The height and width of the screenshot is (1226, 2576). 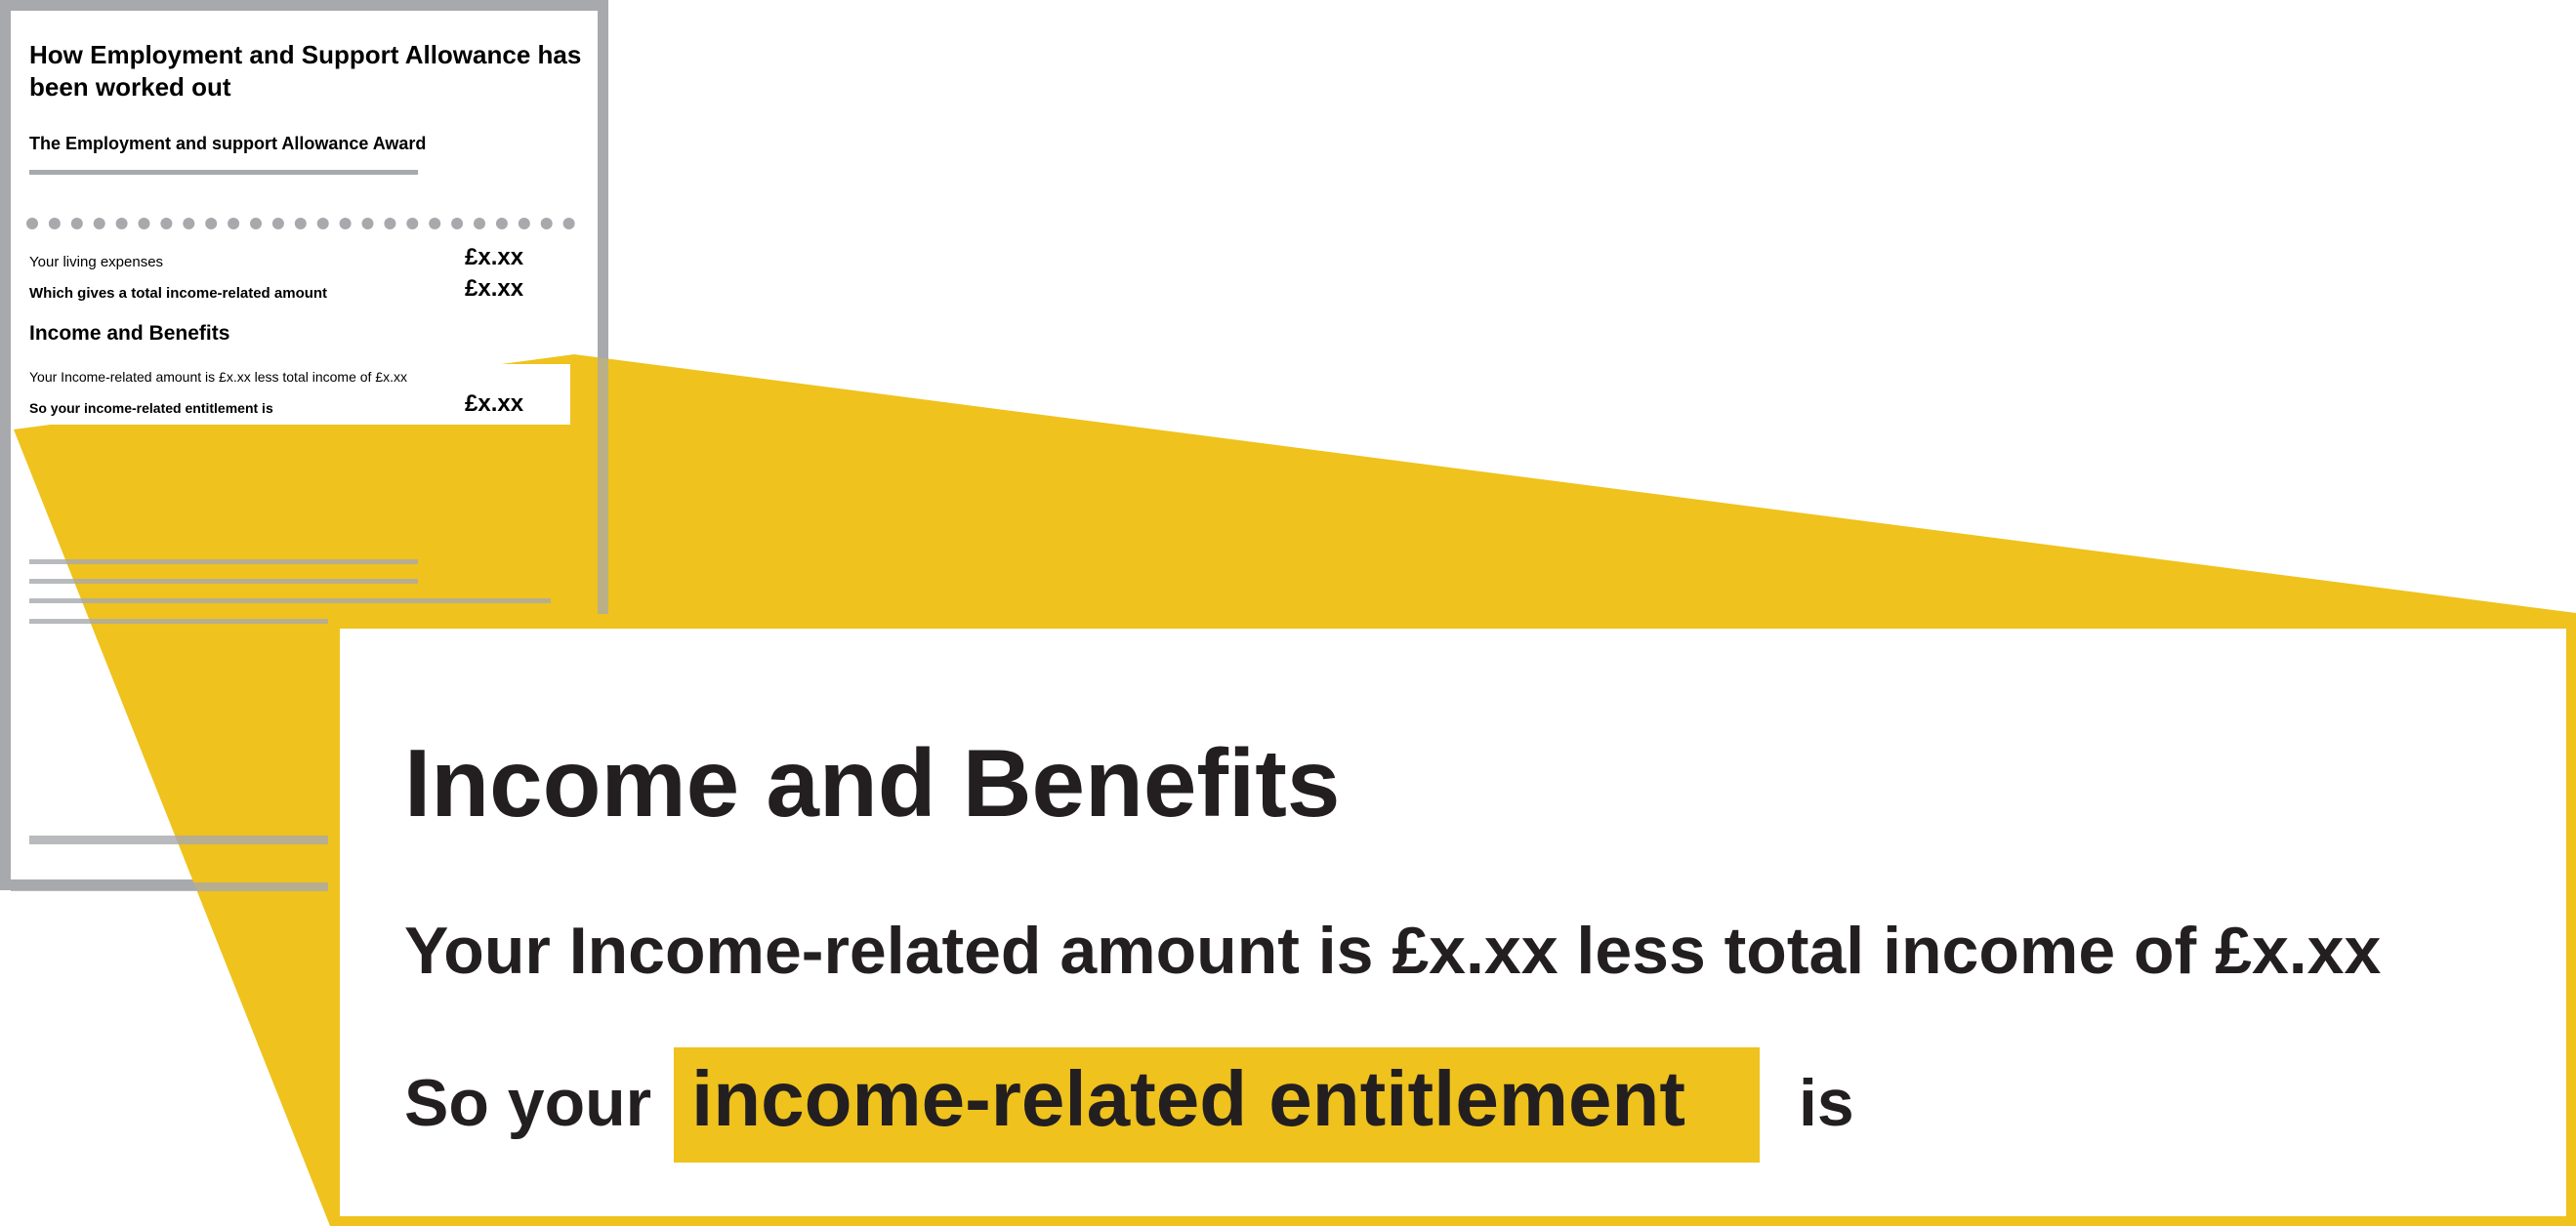 What do you see at coordinates (298, 394) in the screenshot?
I see `letter-highlight-box` at bounding box center [298, 394].